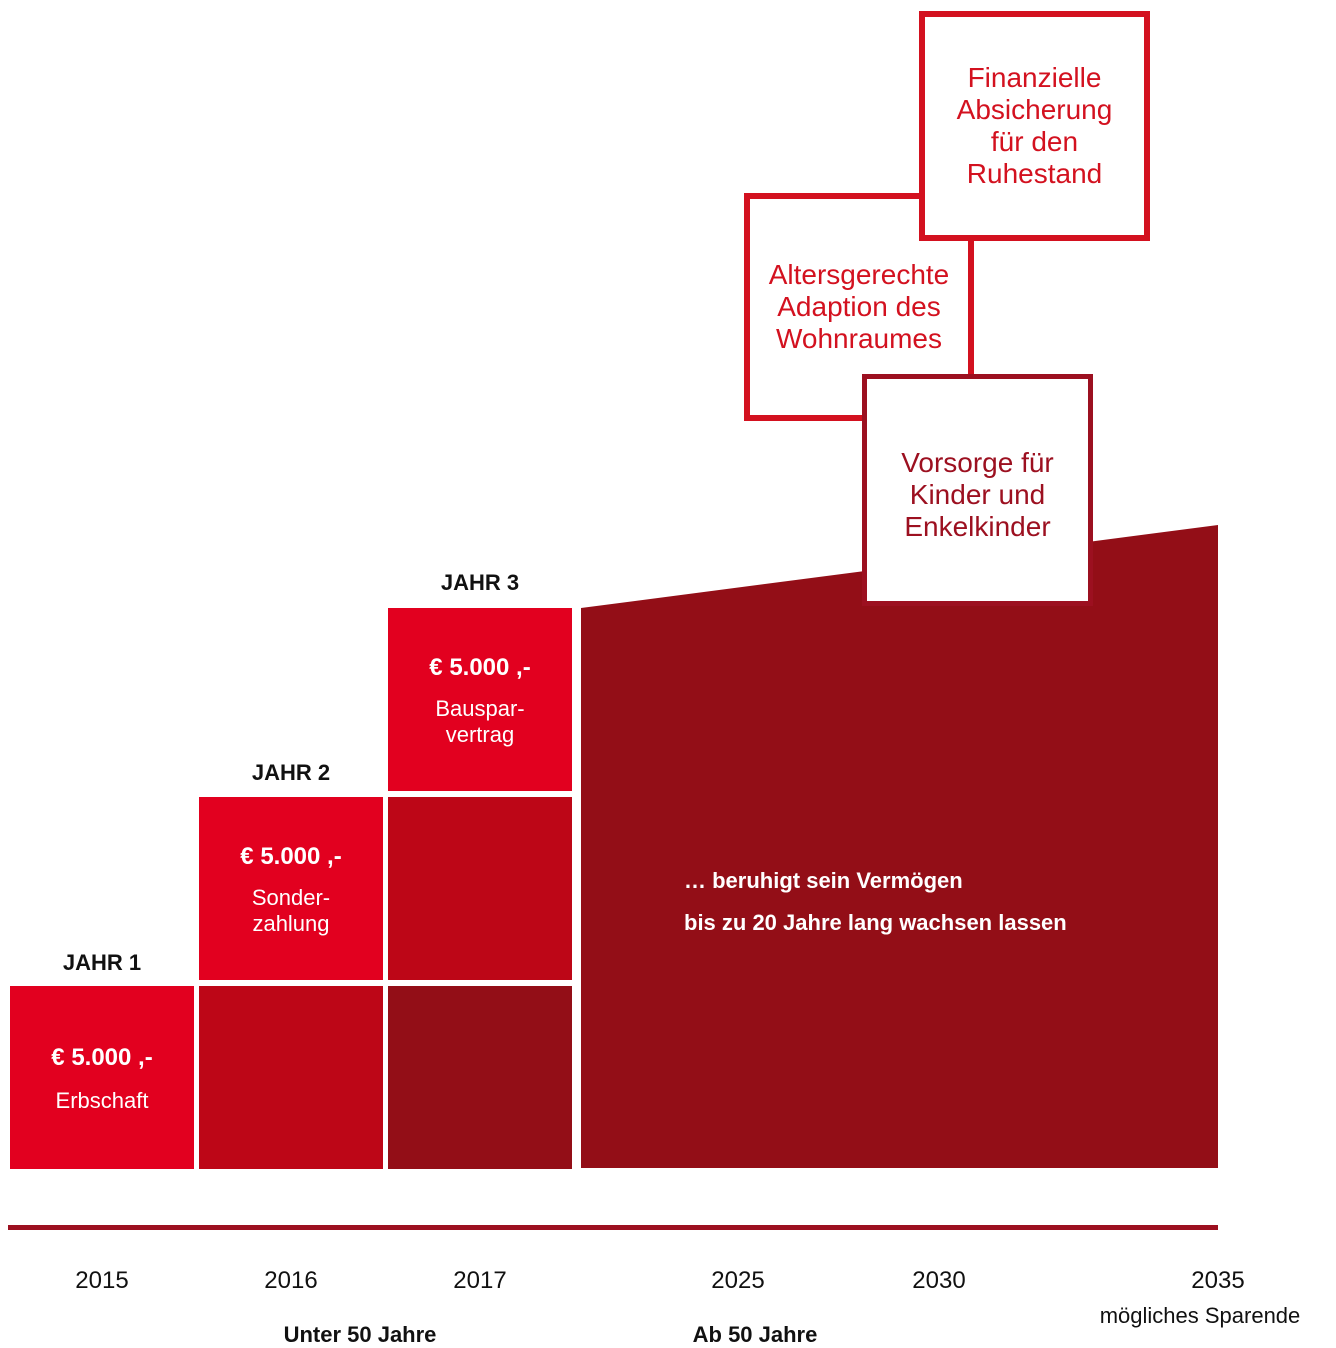 This screenshot has height=1348, width=1336. Describe the element at coordinates (291, 772) in the screenshot. I see `step-2-heading: JAHR 2` at that location.